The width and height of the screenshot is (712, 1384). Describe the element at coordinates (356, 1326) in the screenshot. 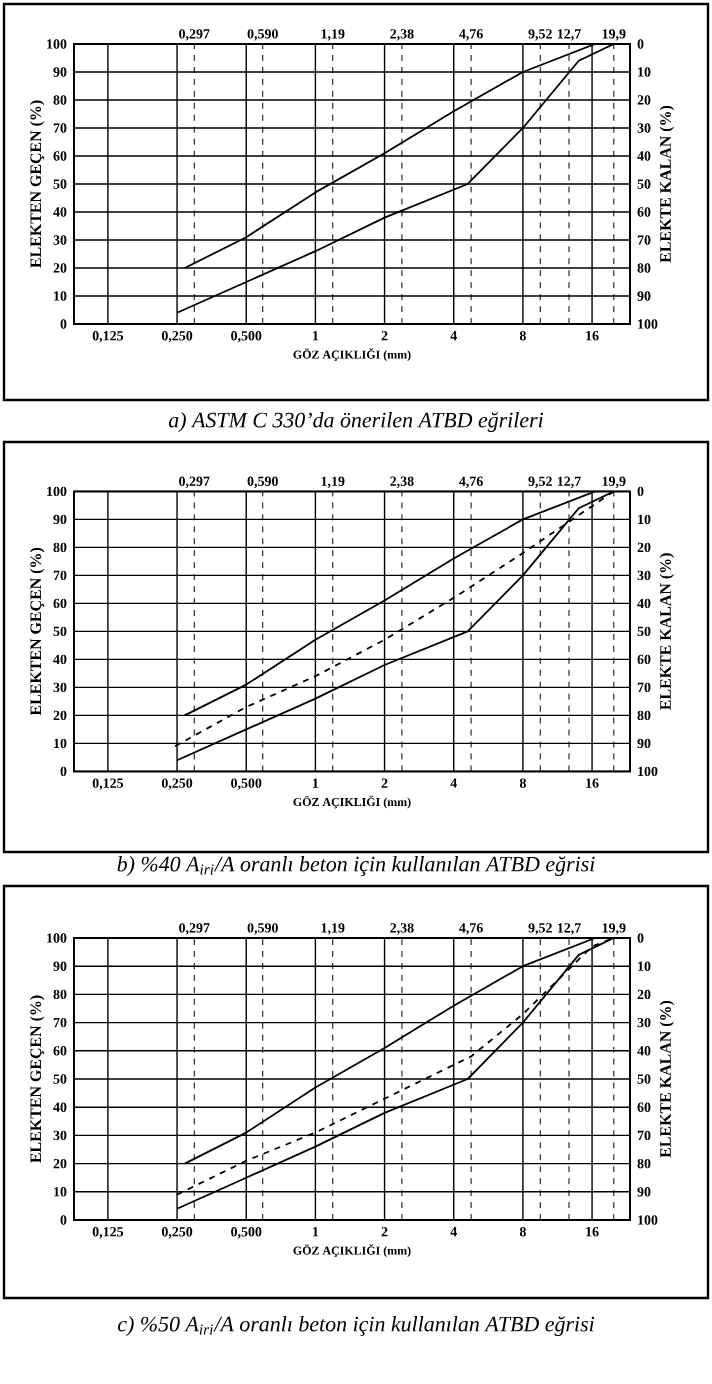

I see `text: c) %50 A$_{iri}$/A oranlı beton için kullanılan ATBD eğrisi` at that location.